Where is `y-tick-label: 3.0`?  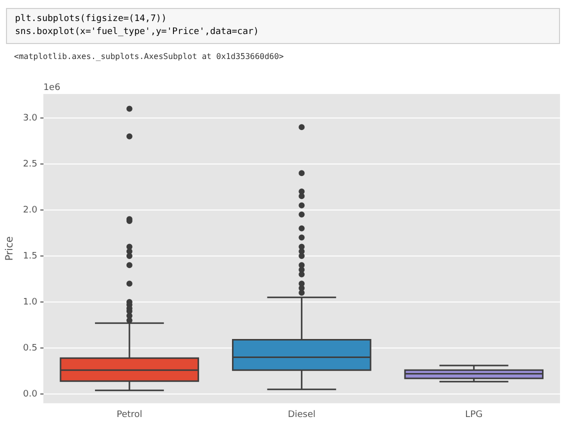
y-tick-label: 3.0 is located at coordinates (30, 118).